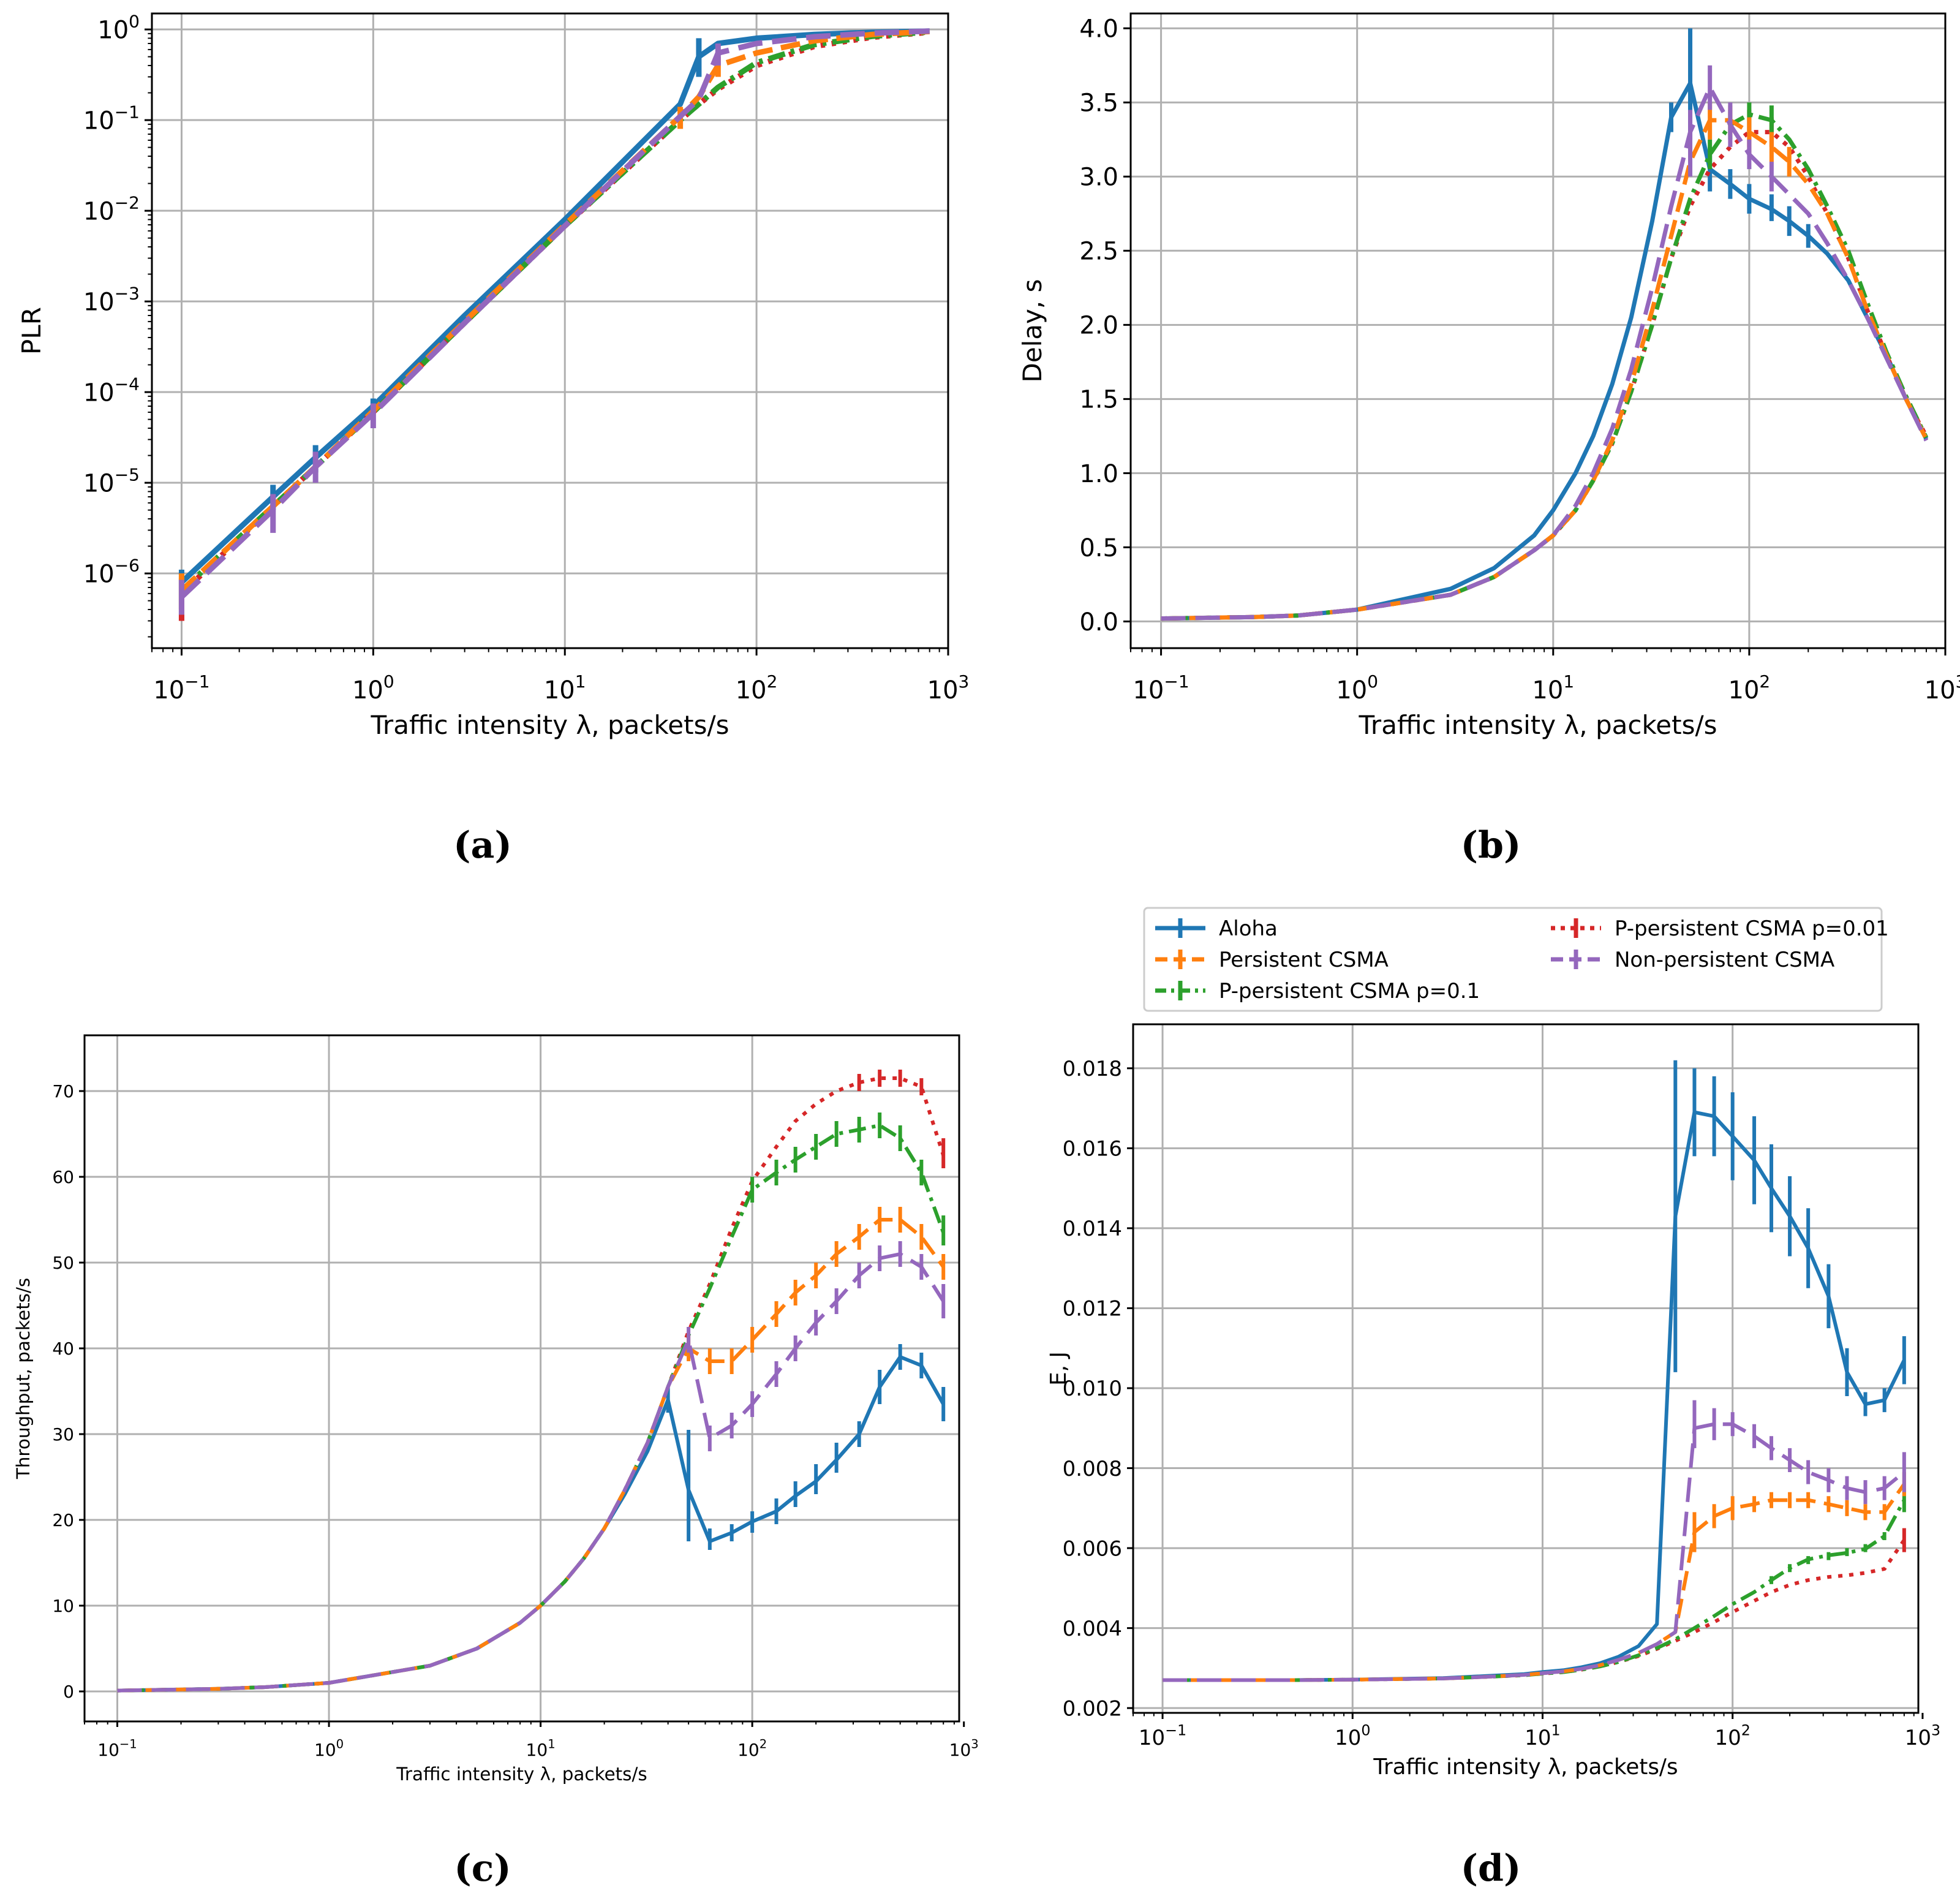 This screenshot has height=1904, width=1960. Describe the element at coordinates (1032, 330) in the screenshot. I see `y-axis-label-b: Delay, s` at that location.